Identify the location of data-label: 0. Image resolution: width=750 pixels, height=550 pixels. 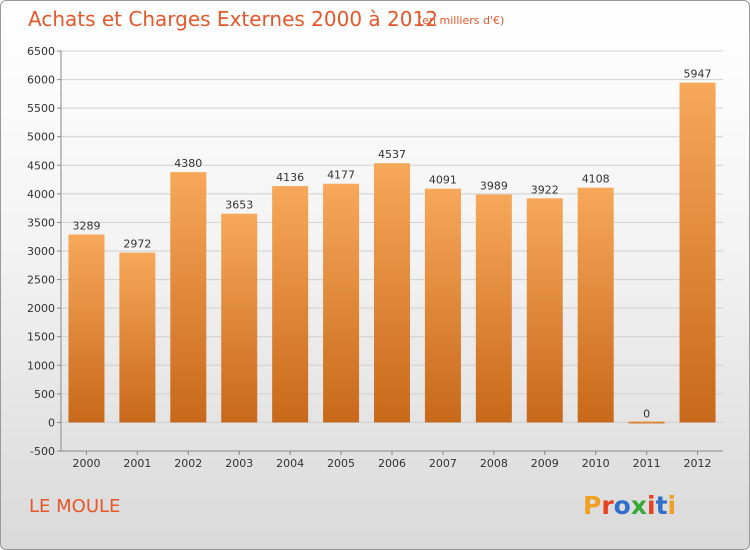
(646, 413).